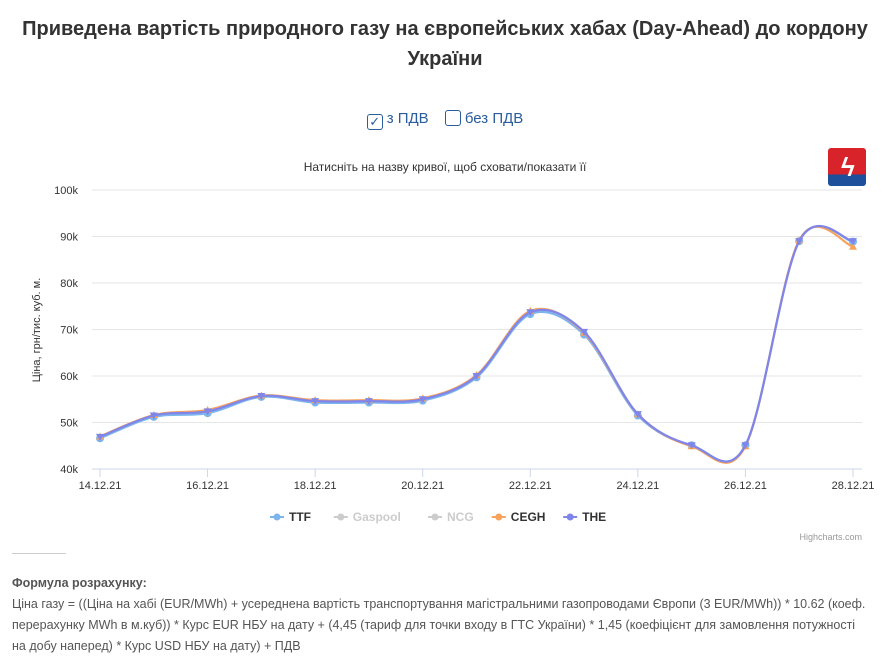  I want to click on divider, so click(39, 553).